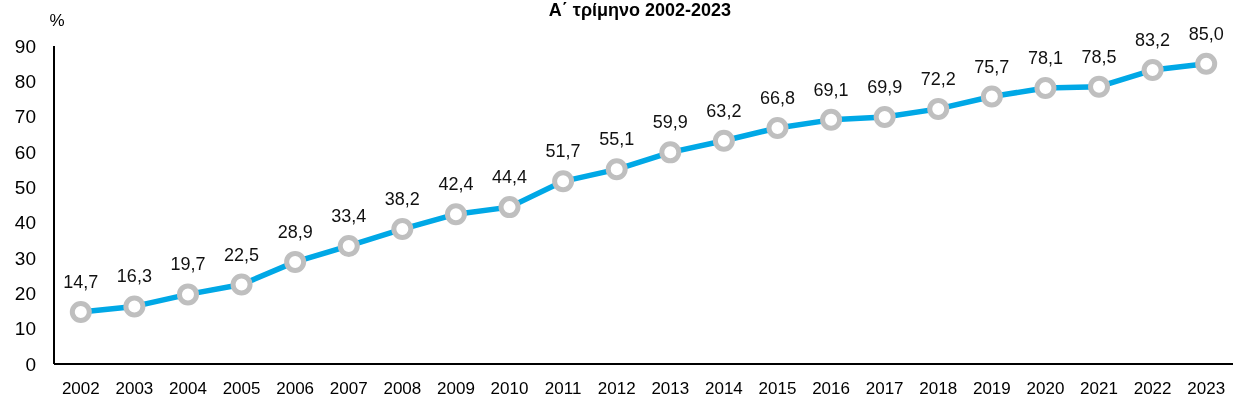 The width and height of the screenshot is (1240, 404). What do you see at coordinates (510, 177) in the screenshot?
I see `data-label: 44,4` at bounding box center [510, 177].